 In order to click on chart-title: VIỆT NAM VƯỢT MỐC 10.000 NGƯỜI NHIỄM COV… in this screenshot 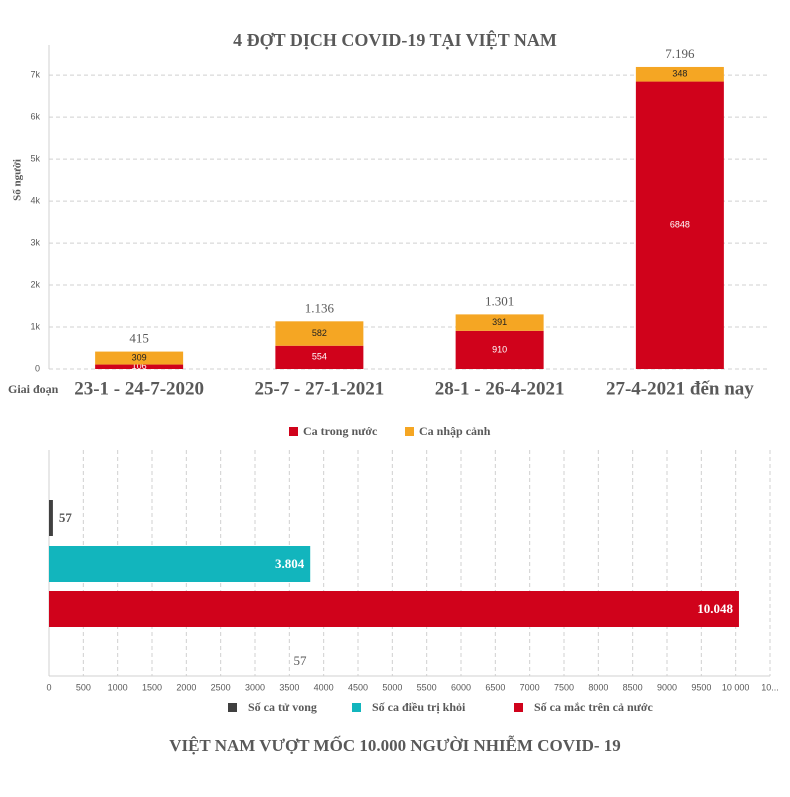, I will do `click(395, 745)`.